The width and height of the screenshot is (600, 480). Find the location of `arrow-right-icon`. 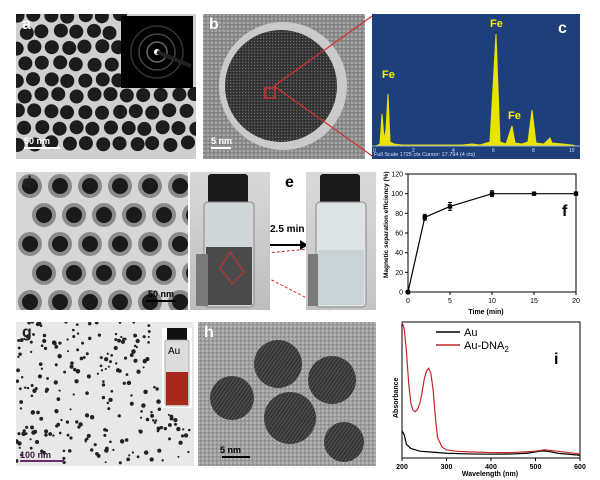

arrow-right-icon is located at coordinates (289, 245).